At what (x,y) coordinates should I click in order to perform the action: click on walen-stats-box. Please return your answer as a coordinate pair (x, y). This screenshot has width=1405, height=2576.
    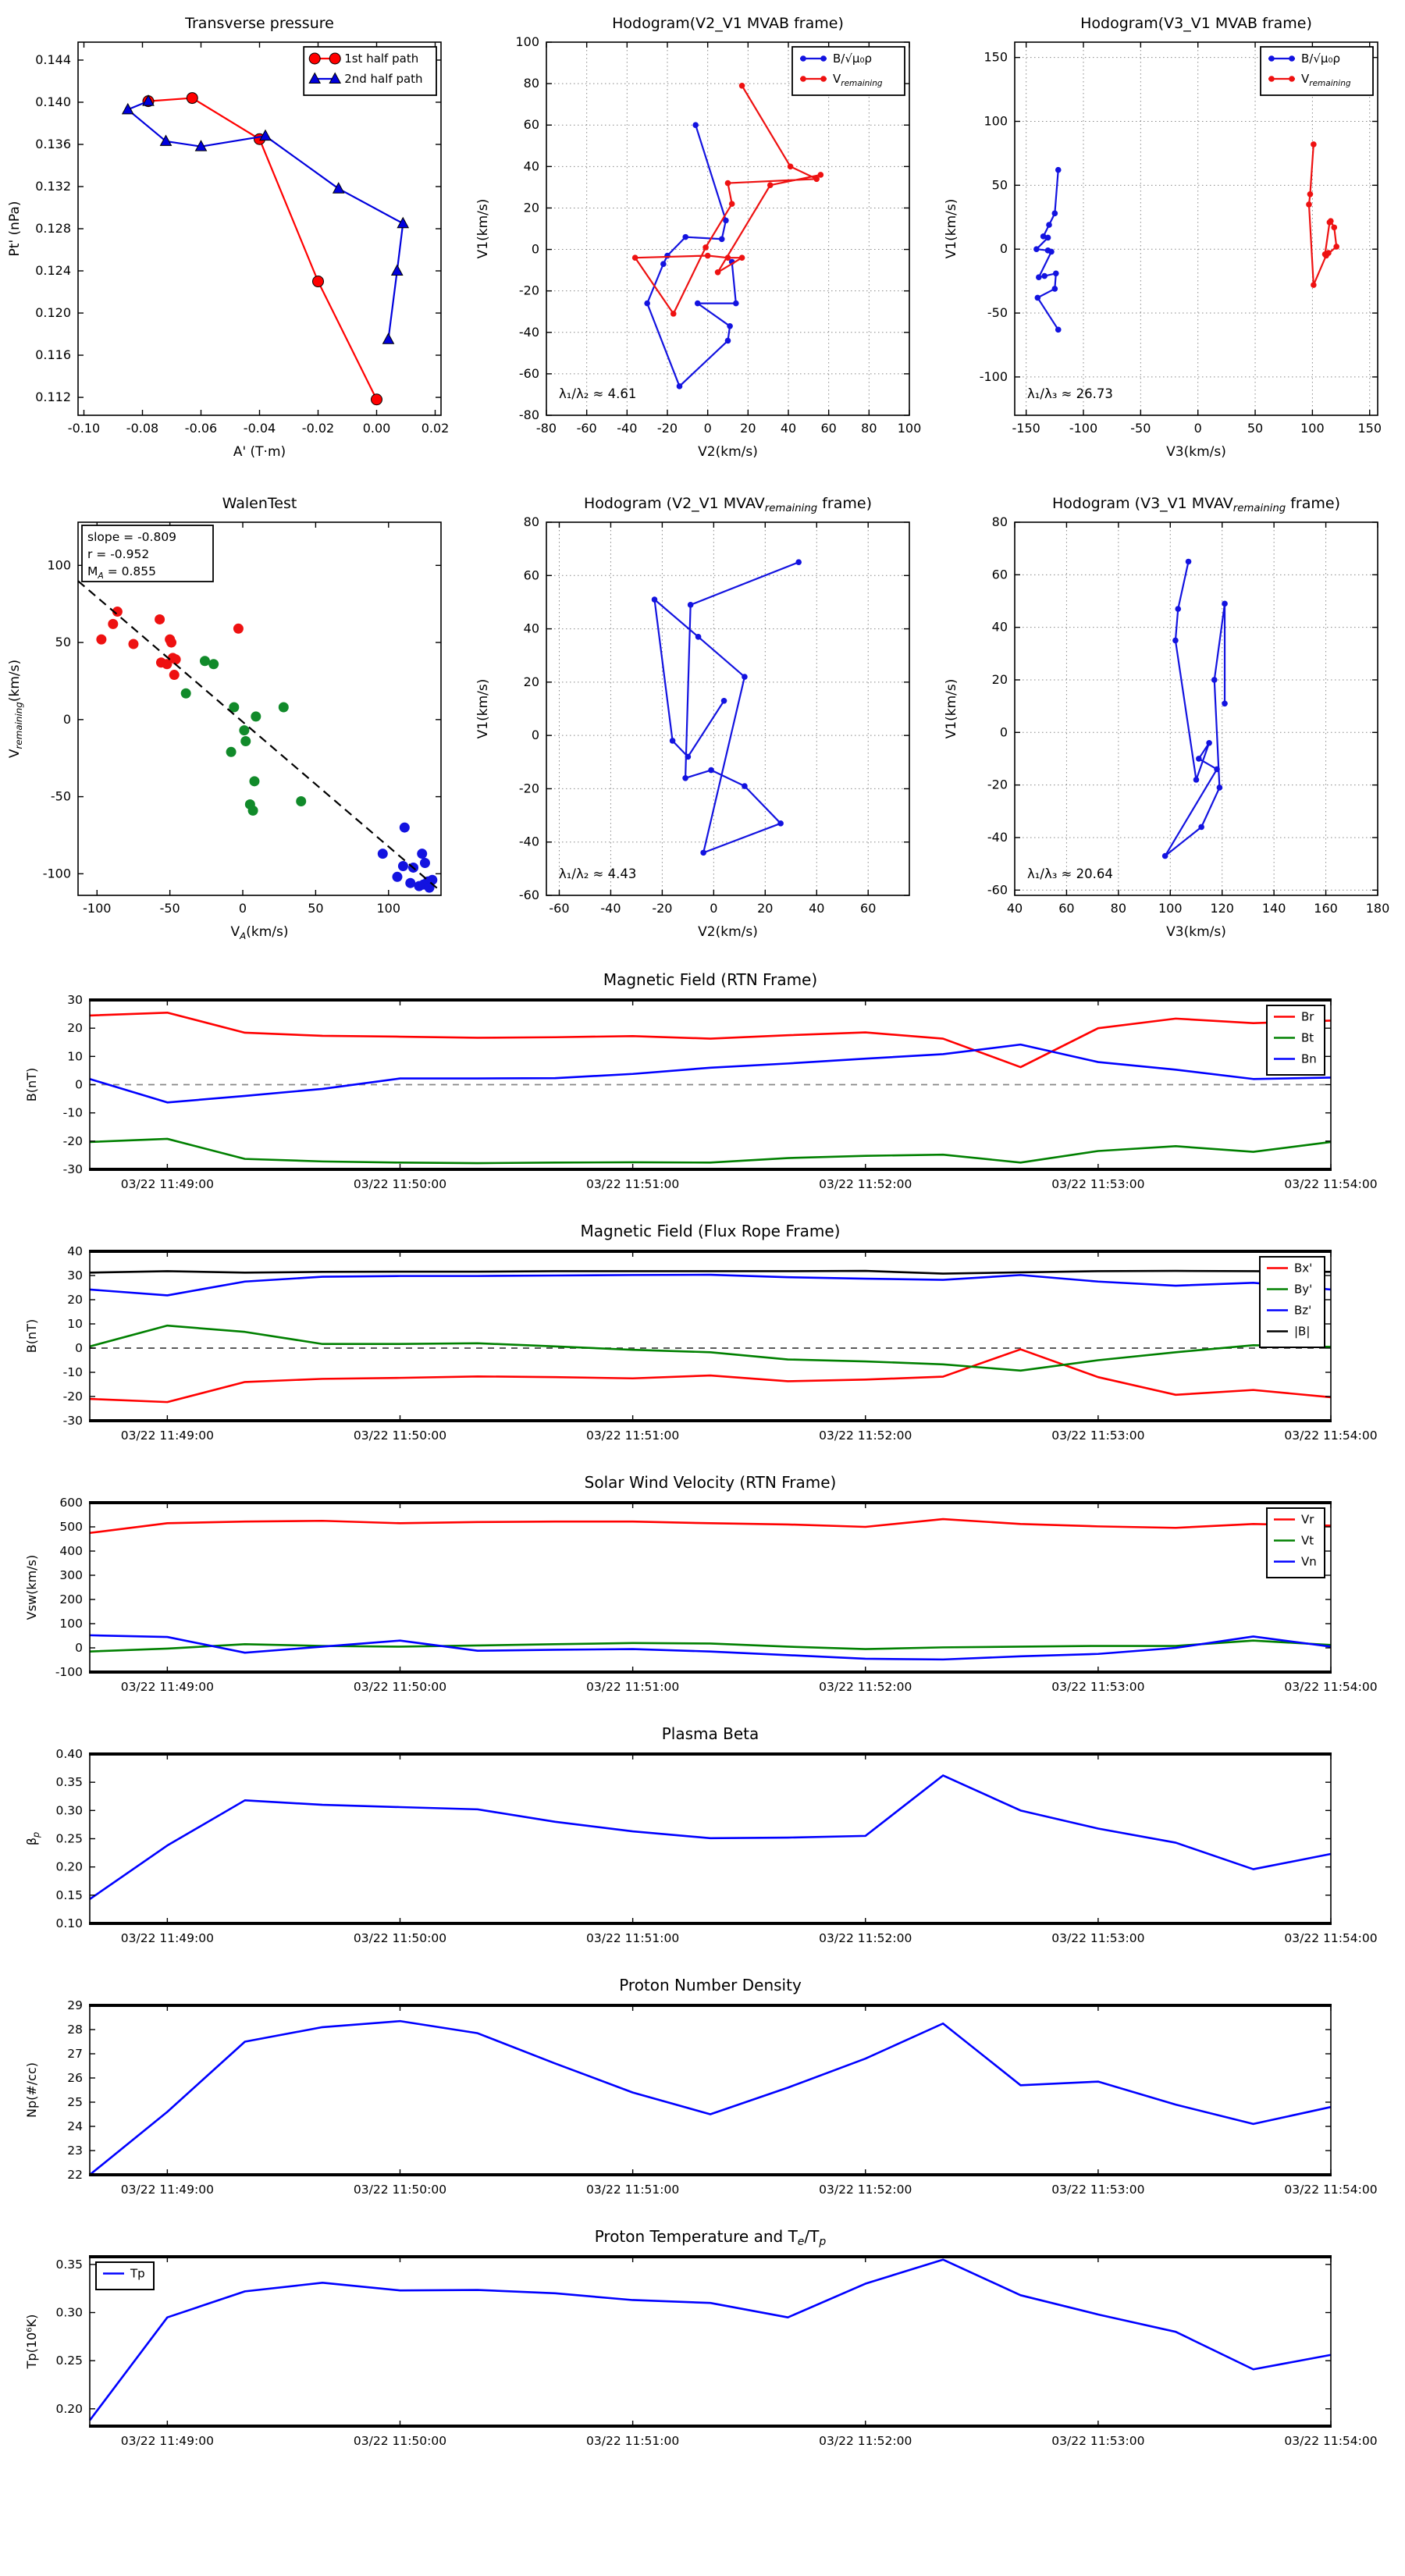
    Looking at the image, I should click on (147, 553).